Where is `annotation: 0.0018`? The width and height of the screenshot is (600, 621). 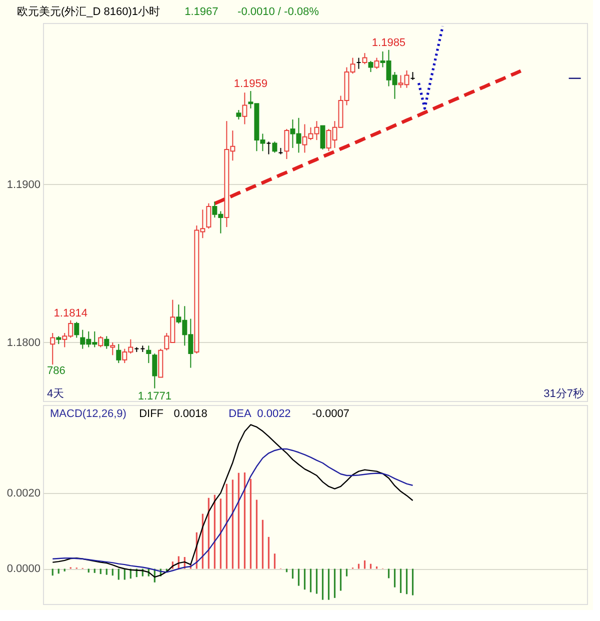
annotation: 0.0018 is located at coordinates (191, 414).